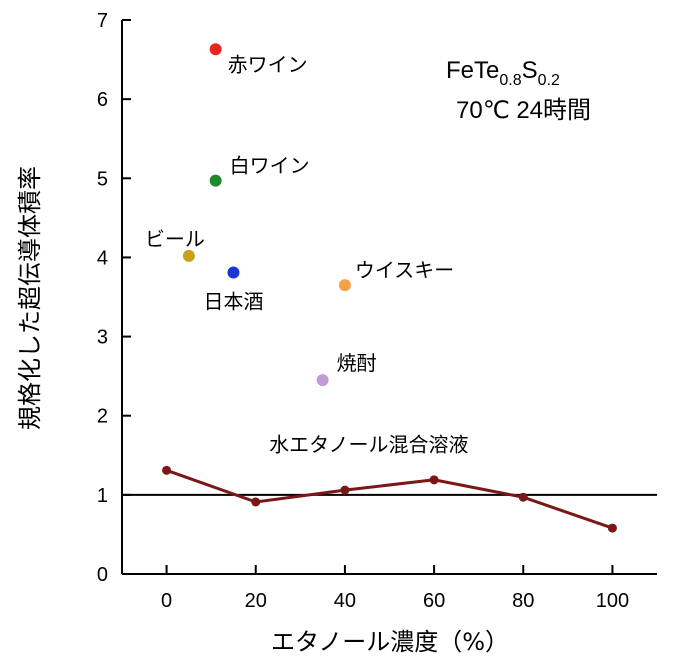 Image resolution: width=673 pixels, height=662 pixels. Describe the element at coordinates (510, 80) in the screenshot. I see `formula-sub-1: 0.8` at that location.